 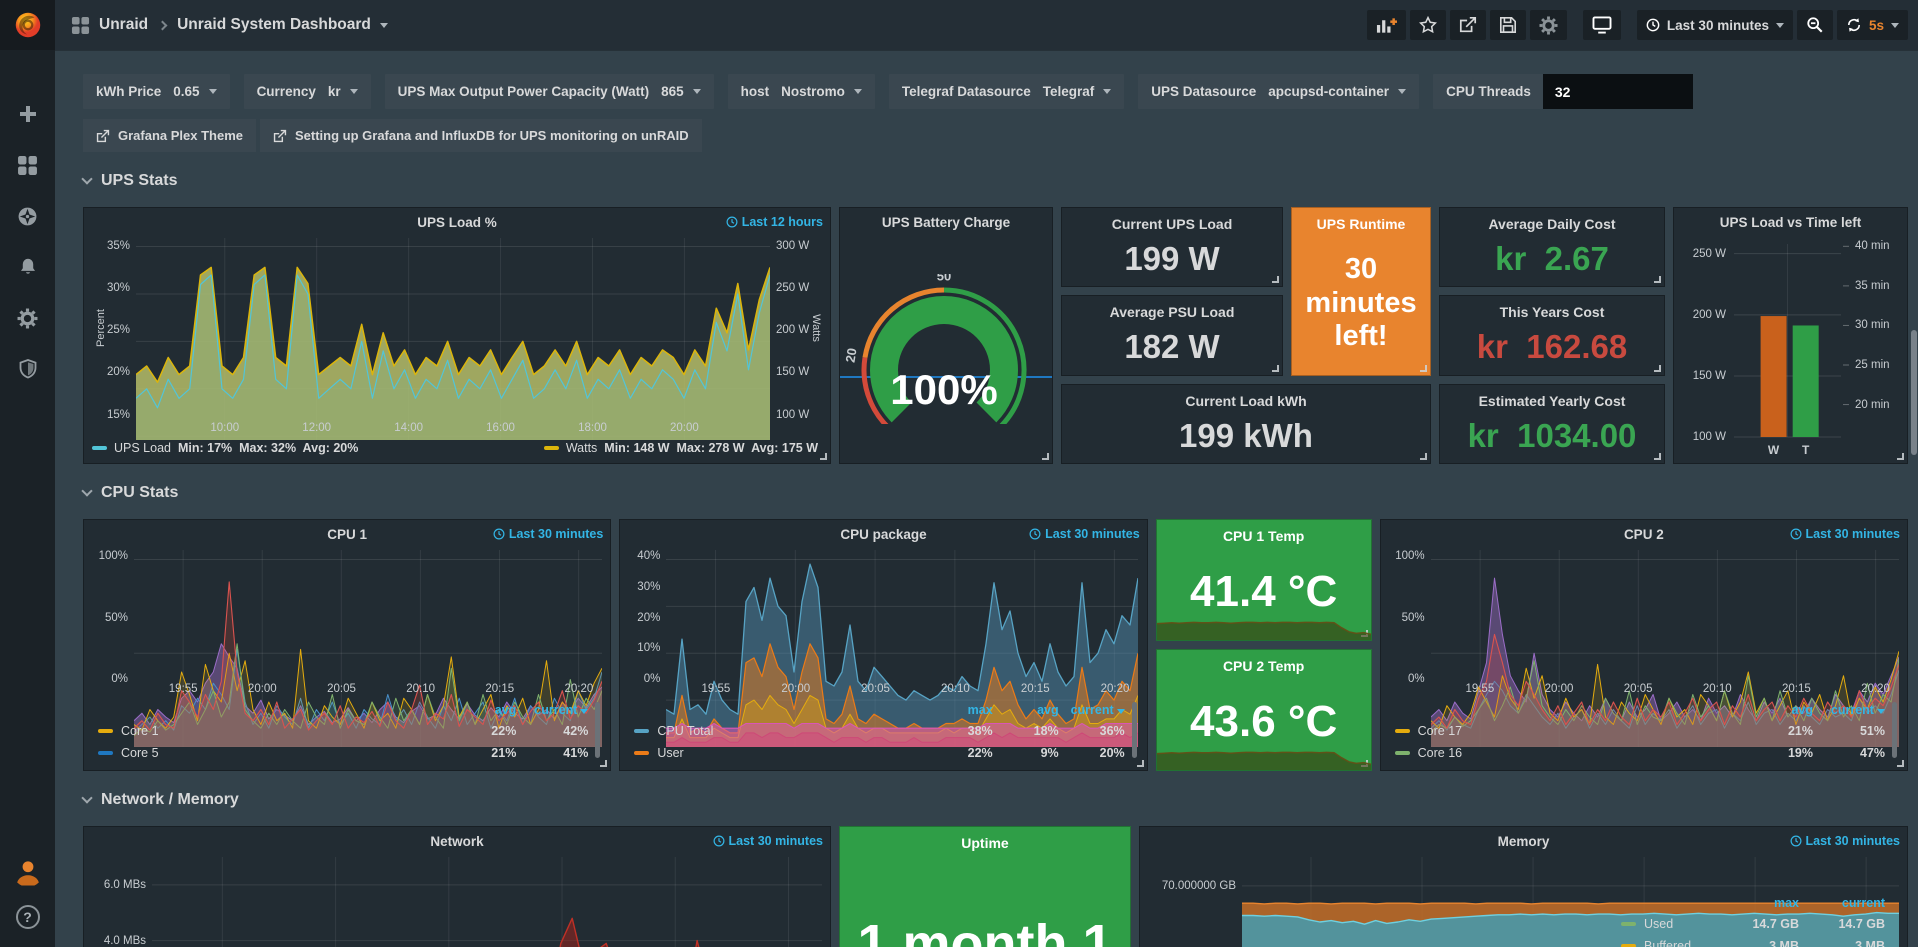 I want to click on panel-title: UPS Load %, so click(x=457, y=222).